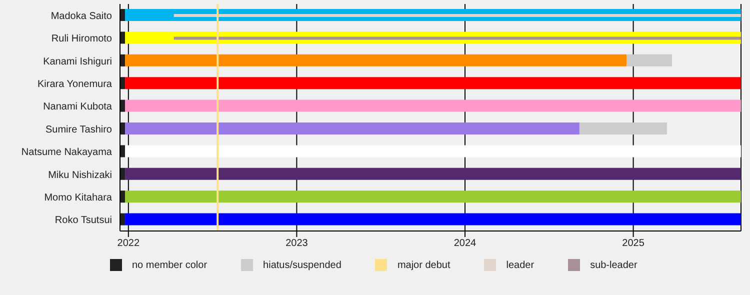 The height and width of the screenshot is (295, 750). Describe the element at coordinates (520, 265) in the screenshot. I see `legend-label: leader` at that location.